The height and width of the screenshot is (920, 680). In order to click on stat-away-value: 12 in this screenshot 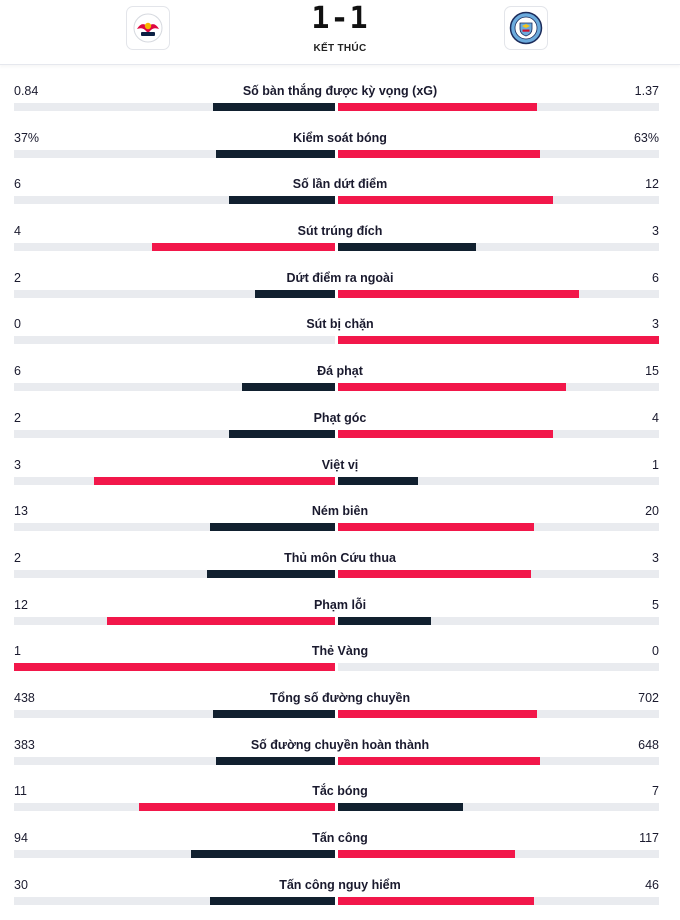, I will do `click(652, 184)`.